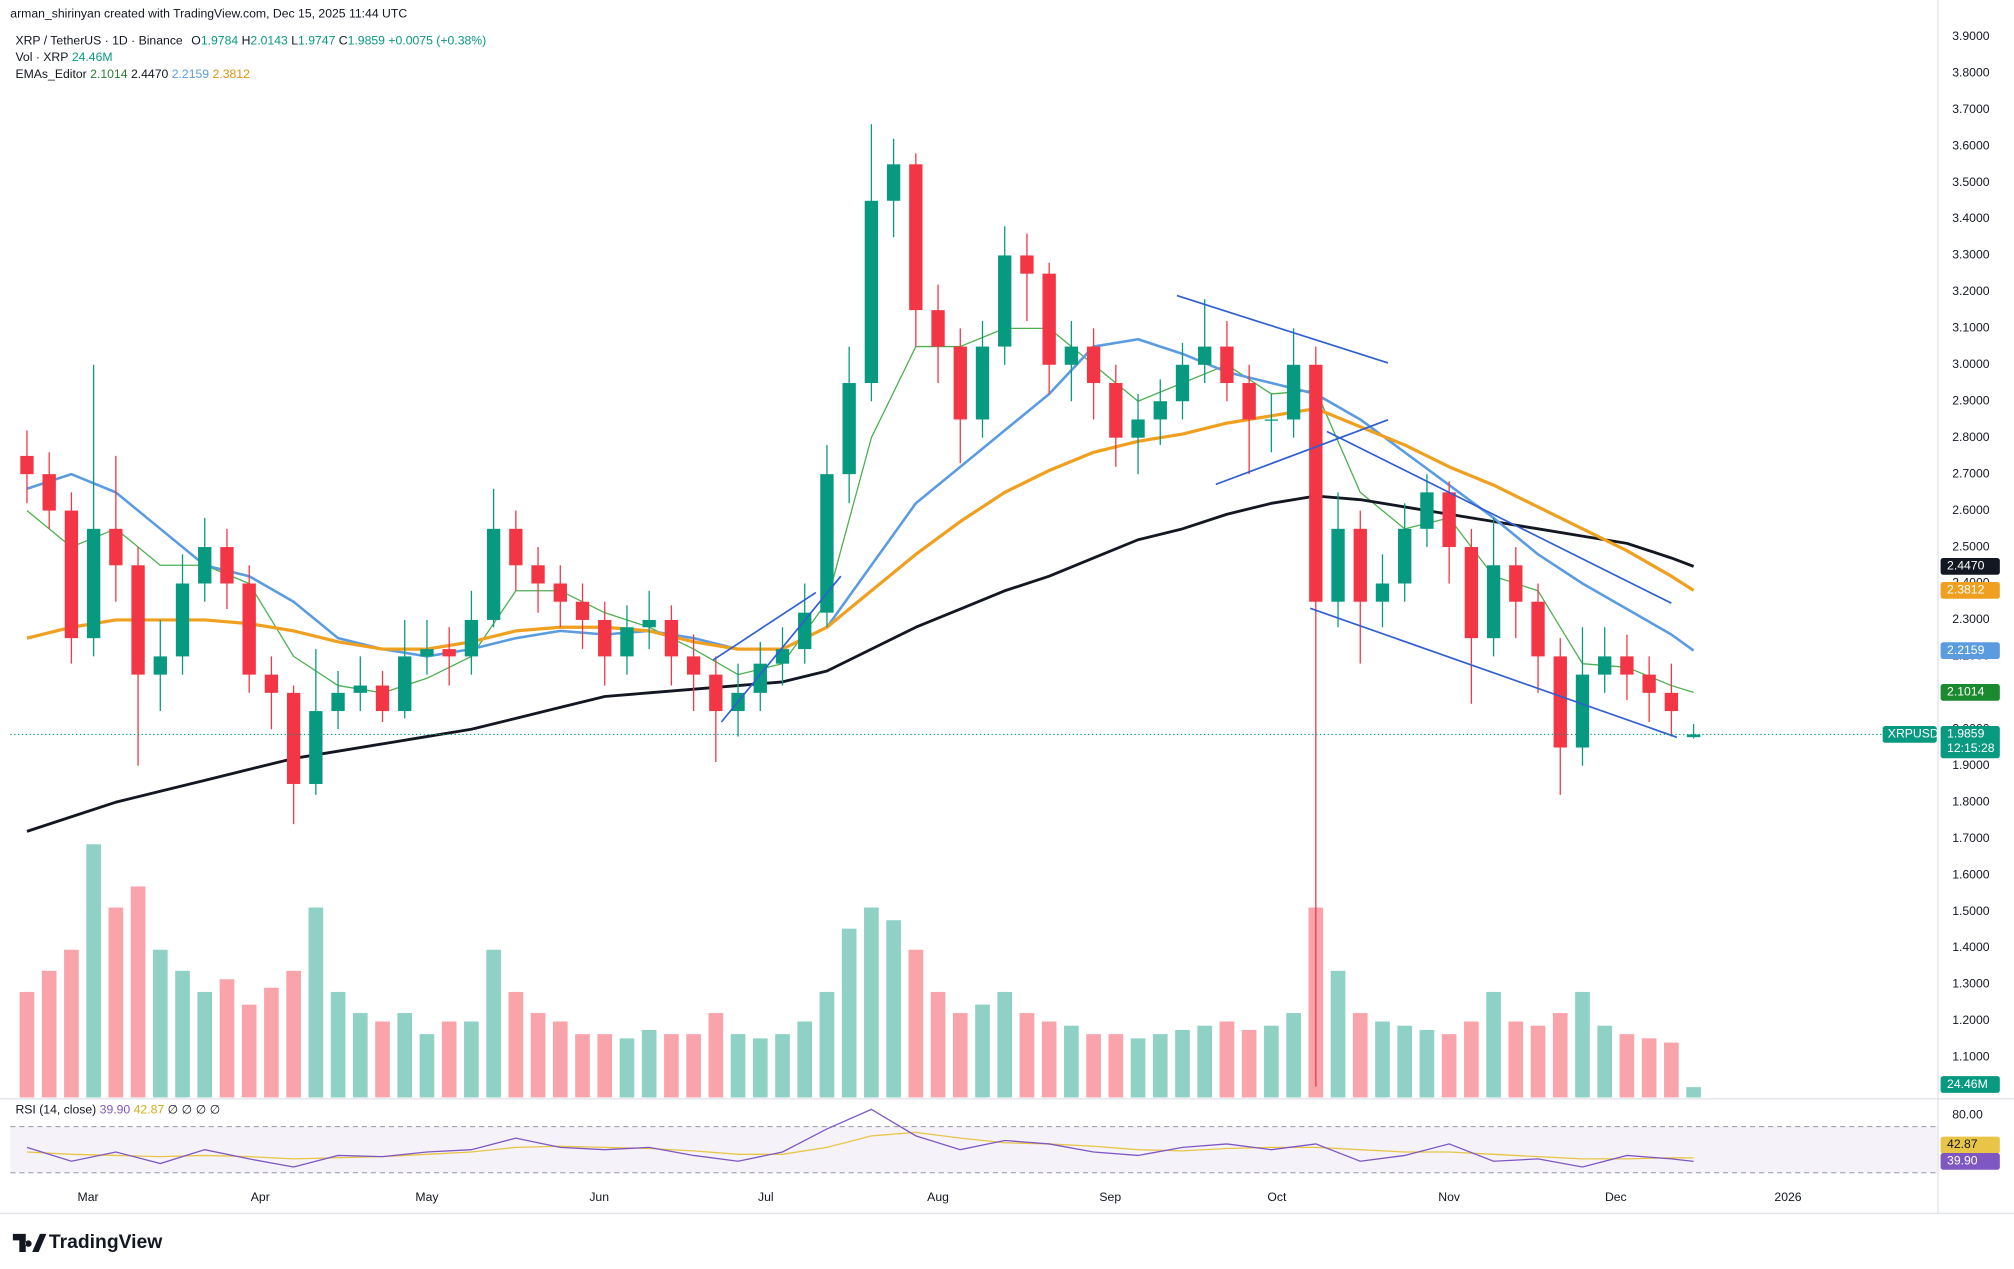  Describe the element at coordinates (367, 41) in the screenshot. I see `ohlc-value: 1.9859` at that location.